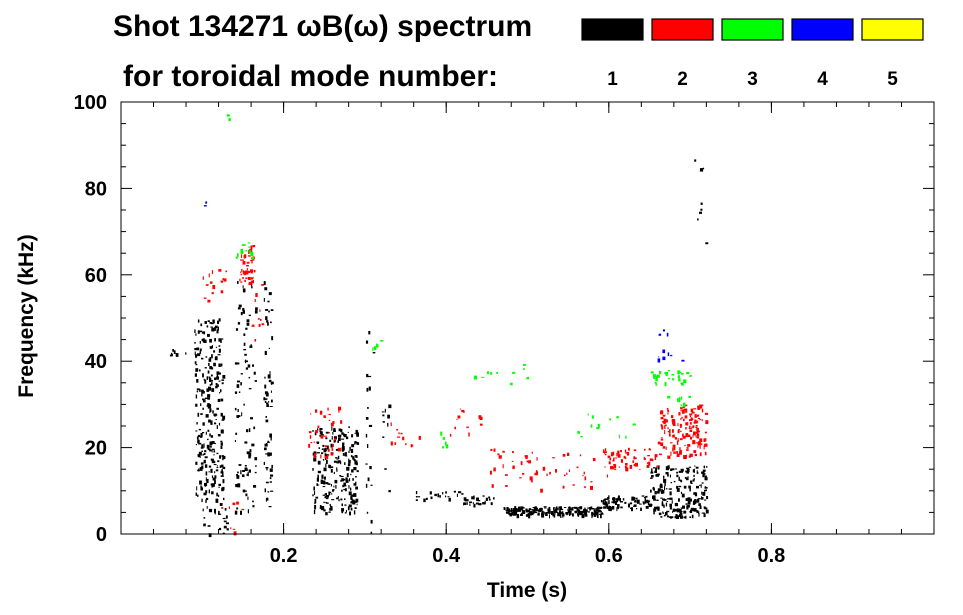 The width and height of the screenshot is (963, 615). Describe the element at coordinates (892, 79) in the screenshot. I see `legend-label: 5` at that location.